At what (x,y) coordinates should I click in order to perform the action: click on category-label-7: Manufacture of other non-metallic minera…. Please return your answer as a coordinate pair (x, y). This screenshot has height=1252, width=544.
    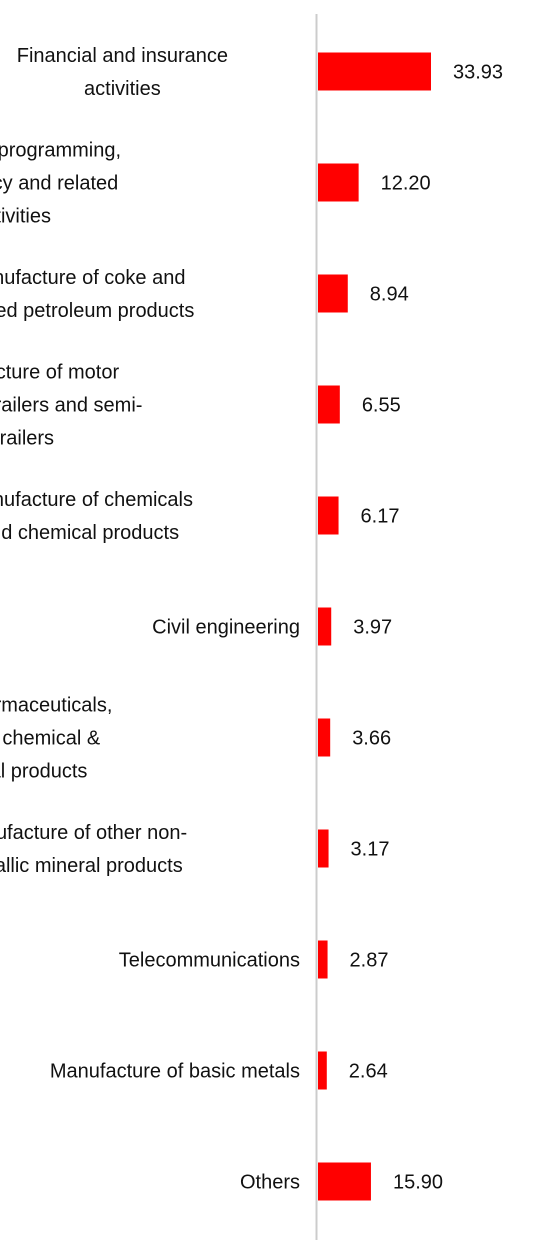
    Looking at the image, I should click on (93, 849).